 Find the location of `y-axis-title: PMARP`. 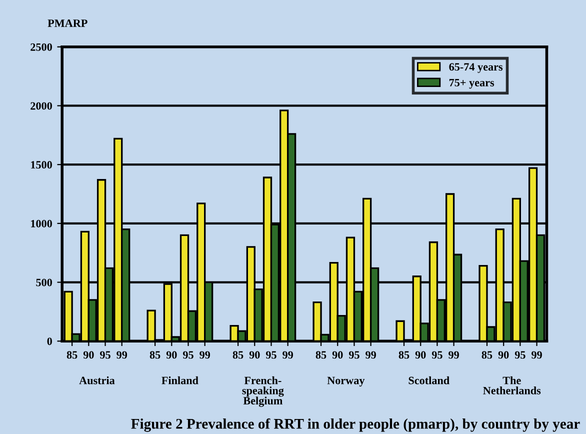

y-axis-title: PMARP is located at coordinates (68, 23).